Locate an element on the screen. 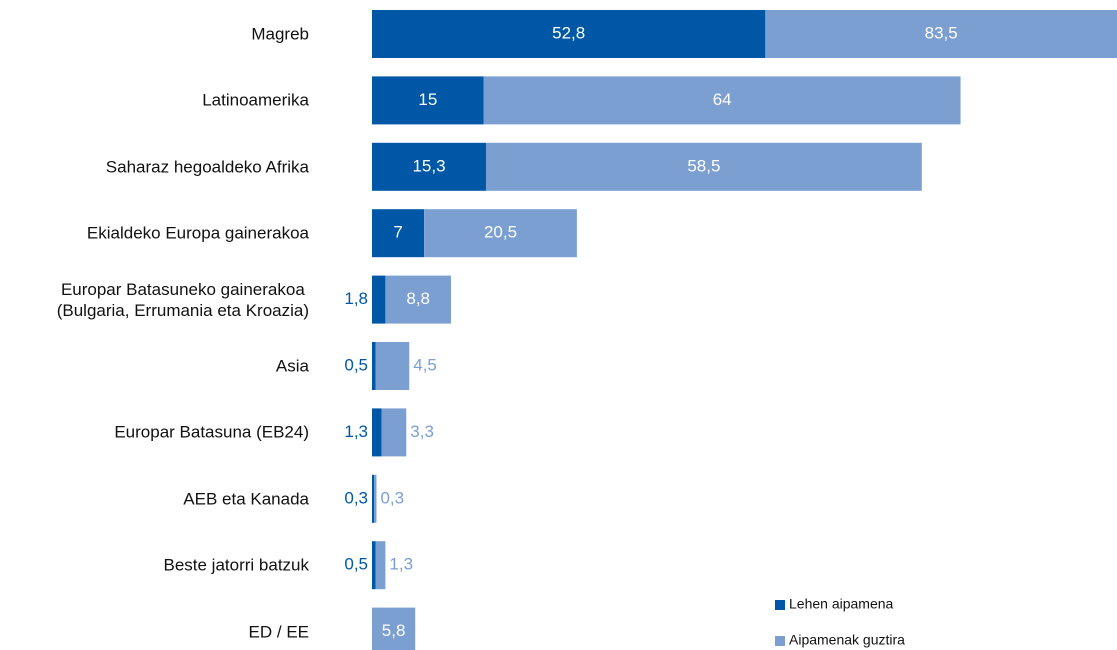 This screenshot has height=650, width=1117. category-label: AEB eta Kanada is located at coordinates (246, 499).